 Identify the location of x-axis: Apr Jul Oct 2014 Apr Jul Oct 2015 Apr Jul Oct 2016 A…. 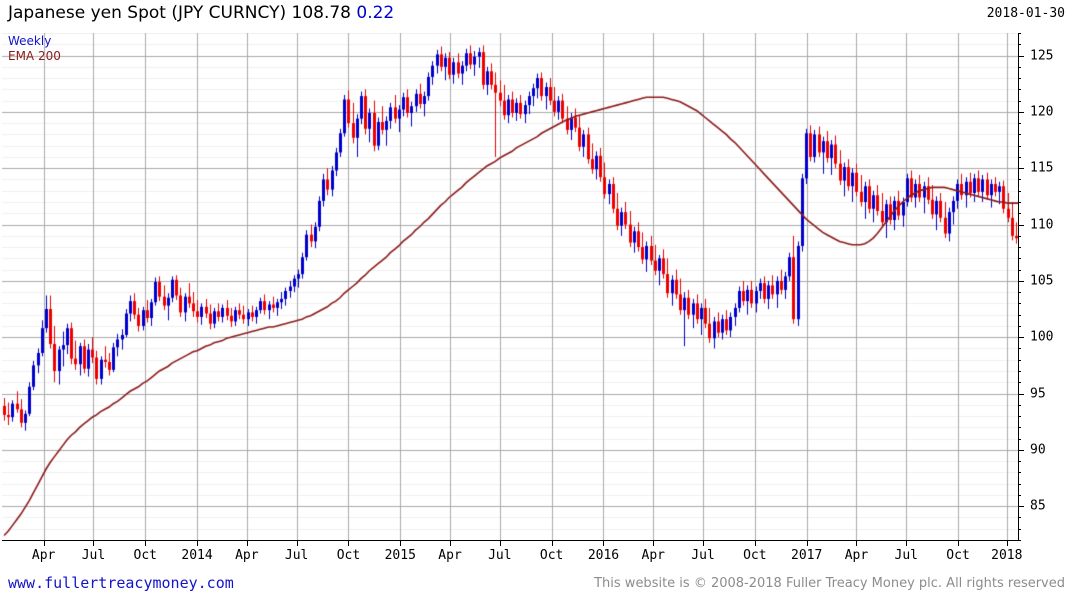
(512, 554).